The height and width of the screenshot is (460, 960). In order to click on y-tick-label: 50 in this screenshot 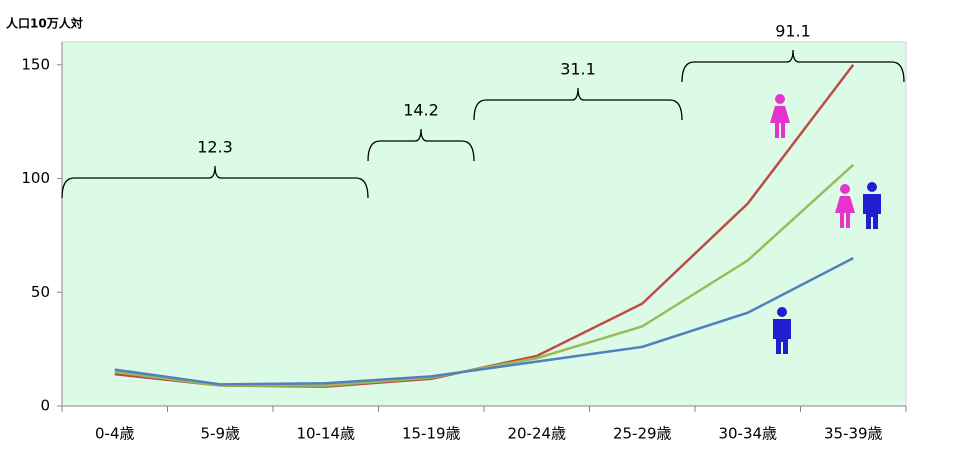, I will do `click(40, 292)`.